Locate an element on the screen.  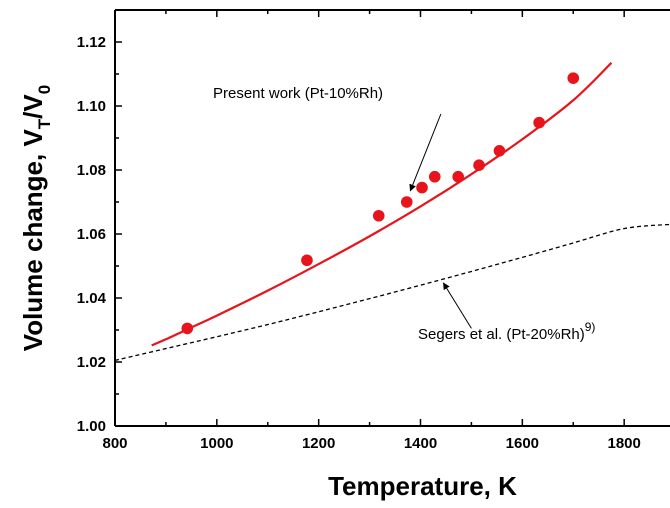
x-axis-title: Temperature, K is located at coordinates (422, 486).